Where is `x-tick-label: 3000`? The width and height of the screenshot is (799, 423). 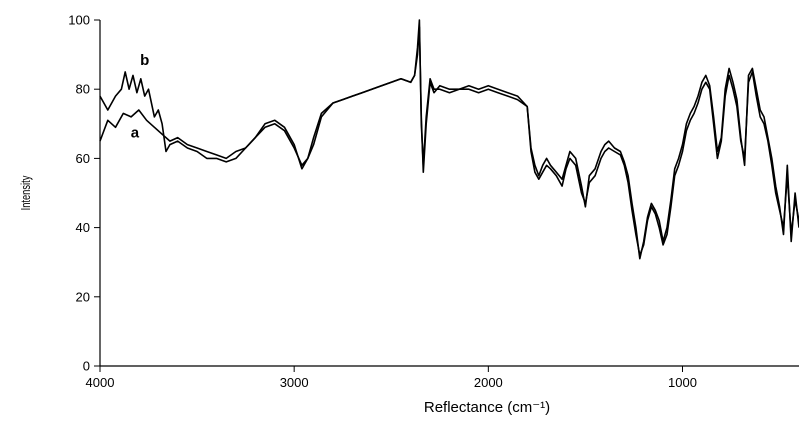 x-tick-label: 3000 is located at coordinates (294, 382).